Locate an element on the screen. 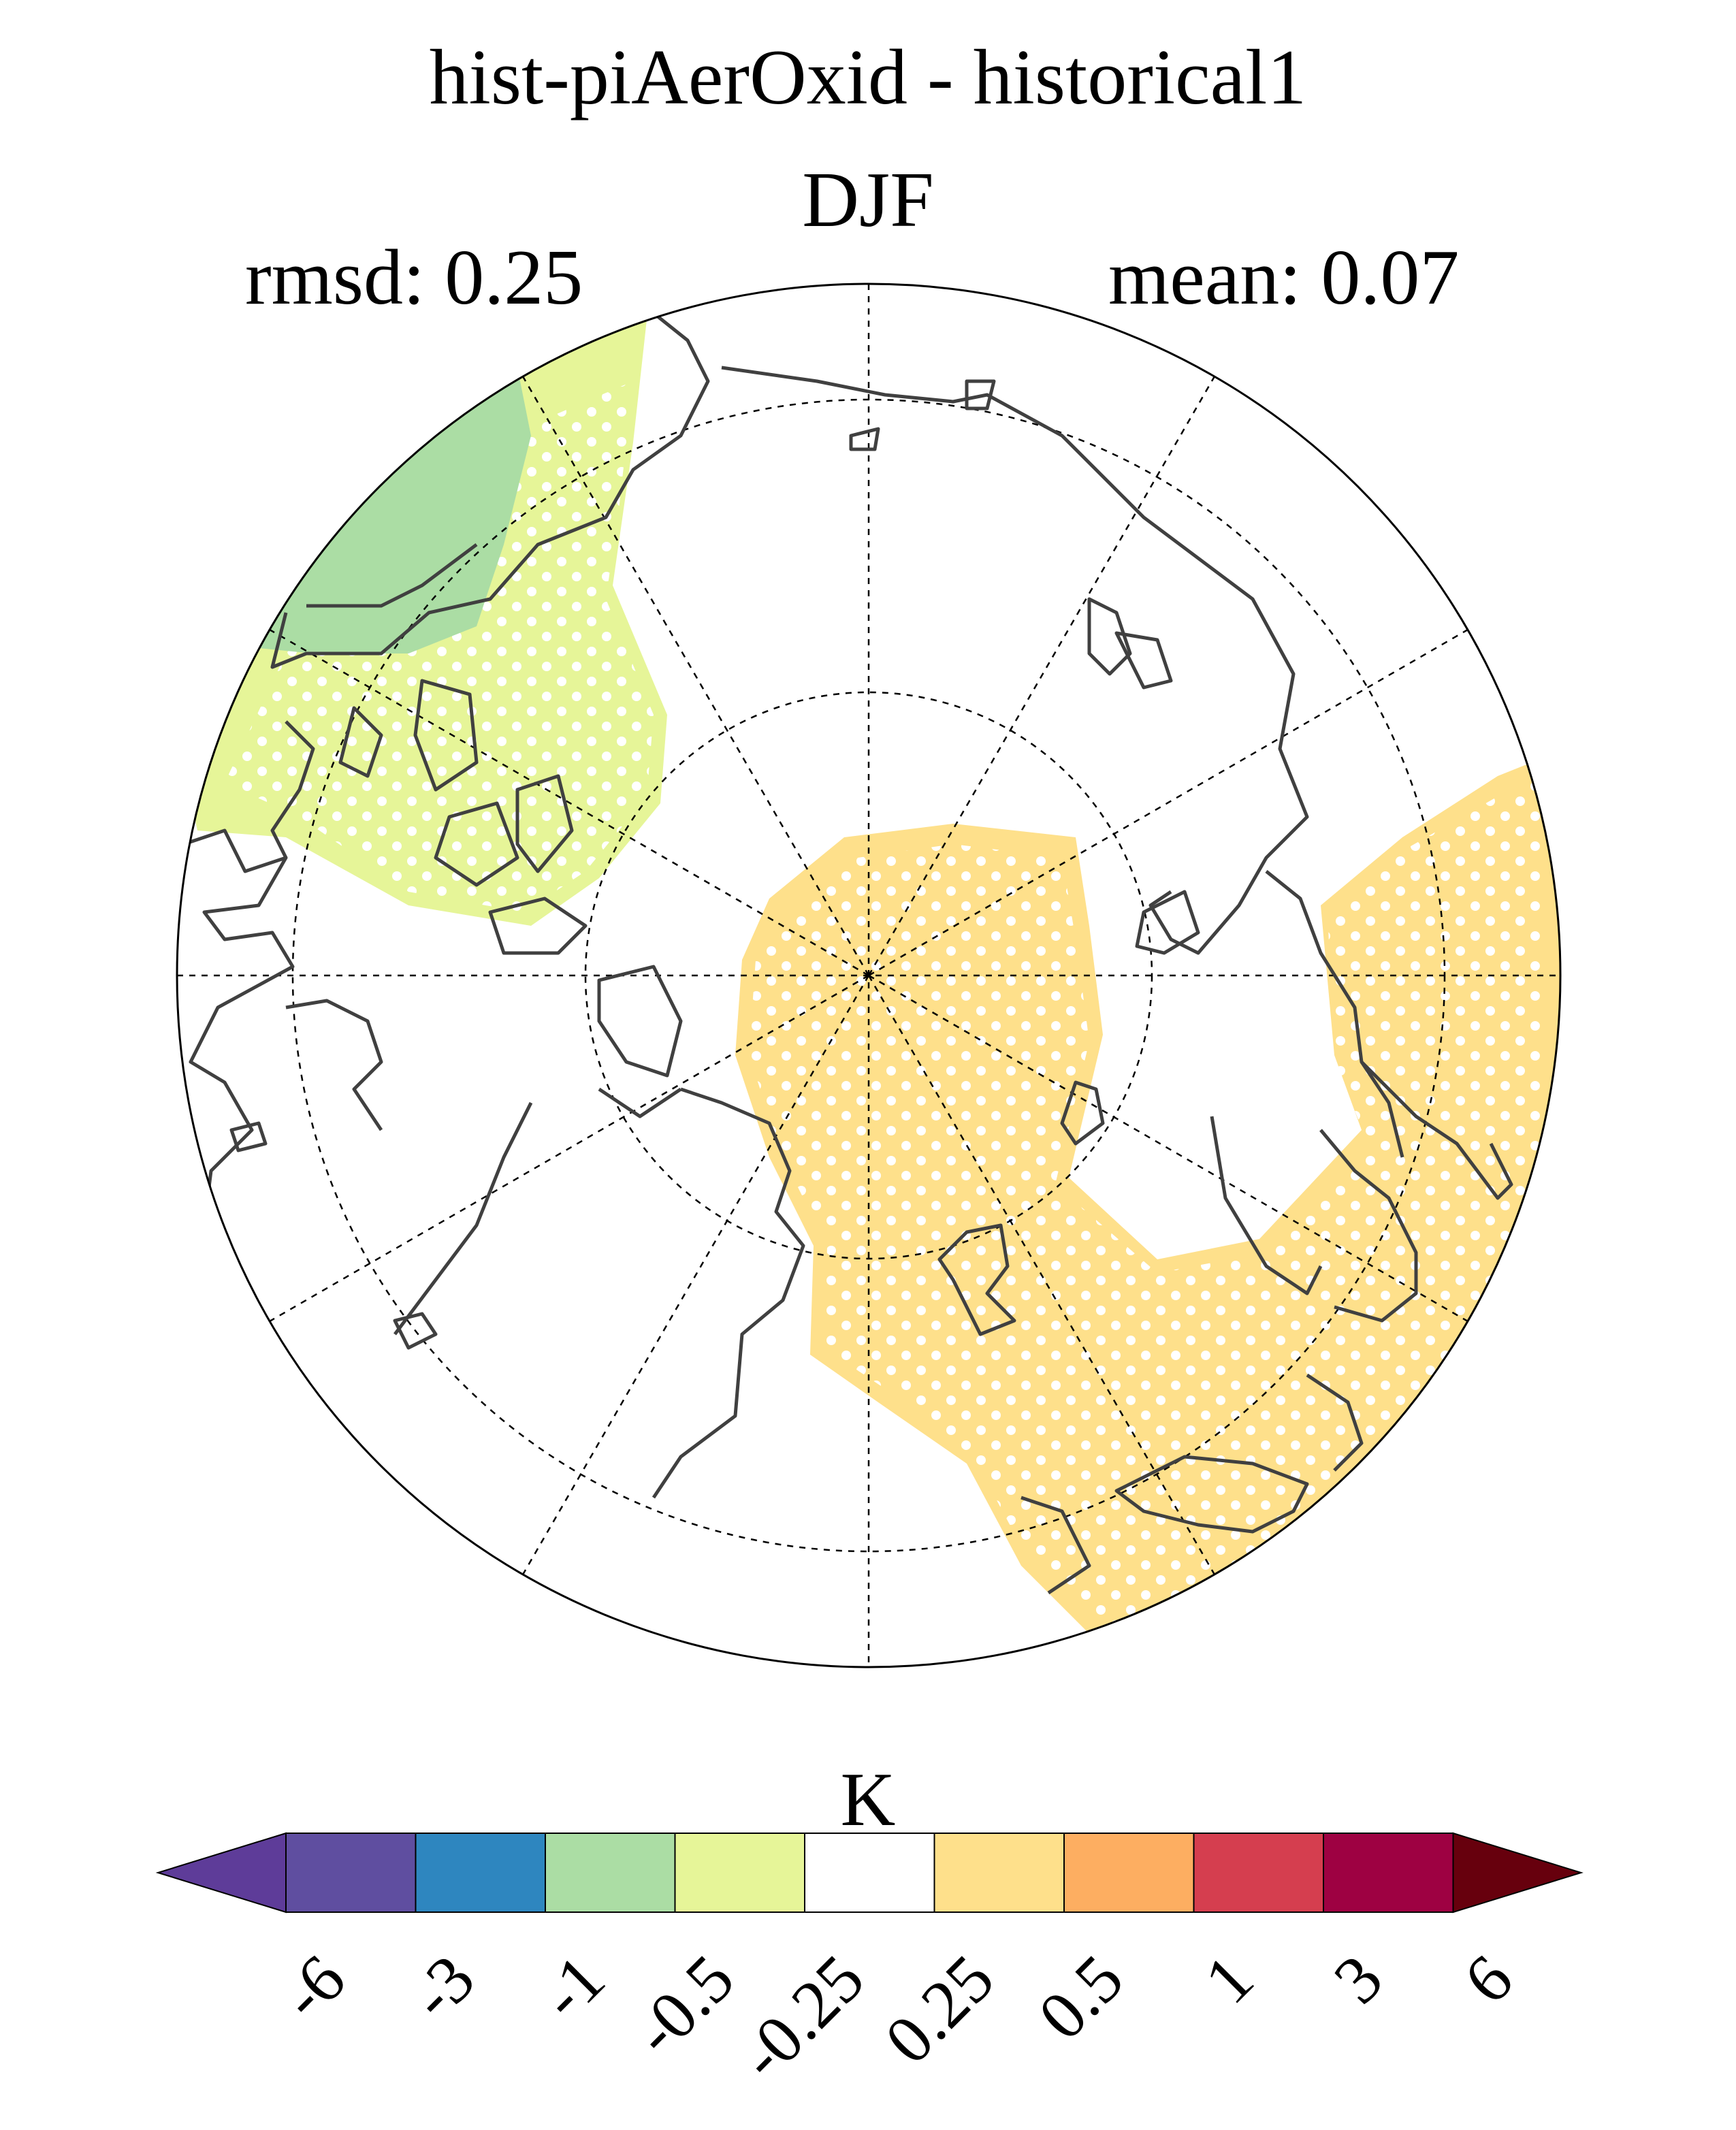 The width and height of the screenshot is (1736, 2130). mean-label: mean: 0.07 is located at coordinates (1284, 277).